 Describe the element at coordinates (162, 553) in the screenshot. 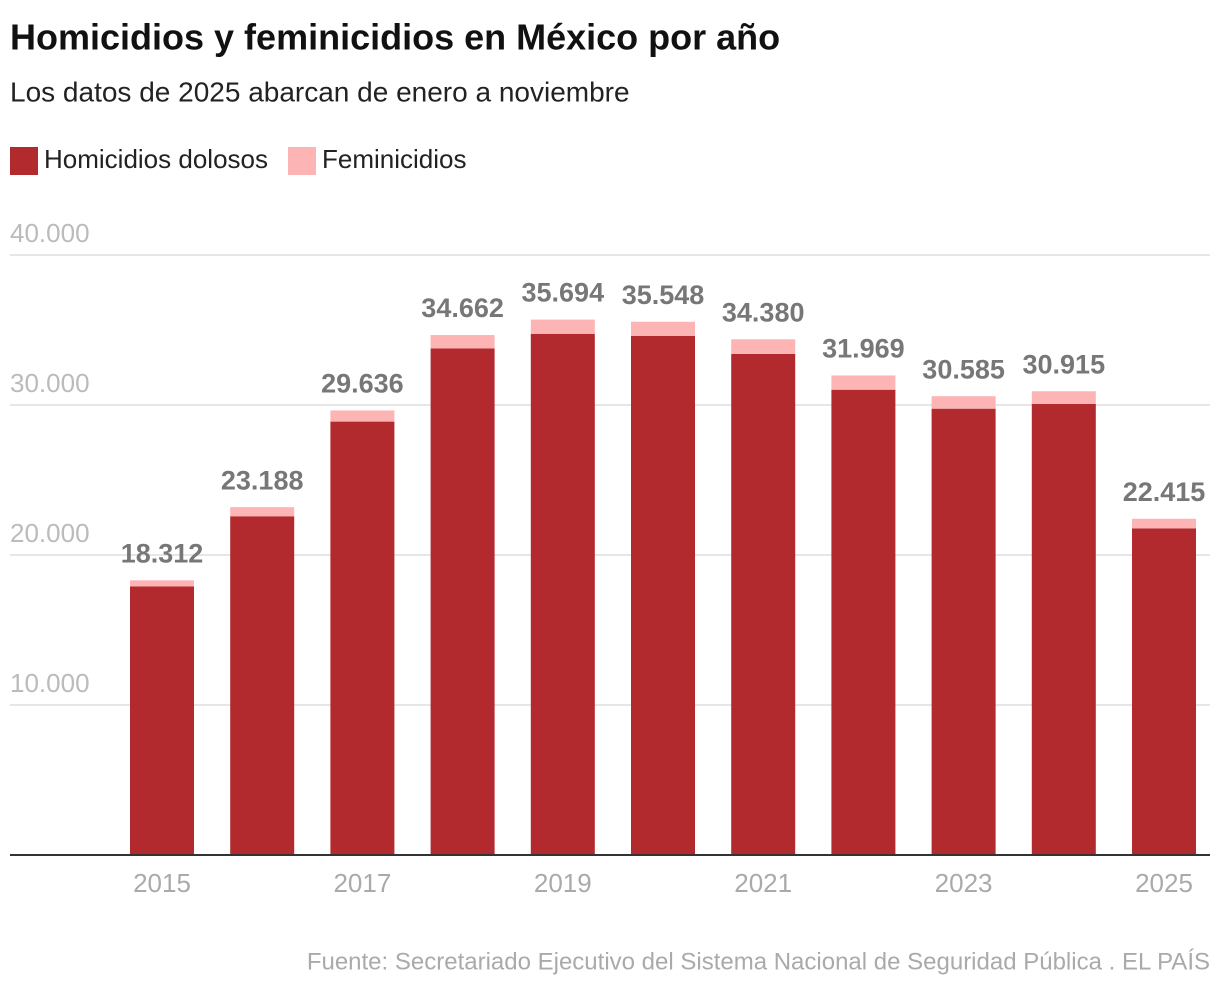

I see `total-label: 18.312` at that location.